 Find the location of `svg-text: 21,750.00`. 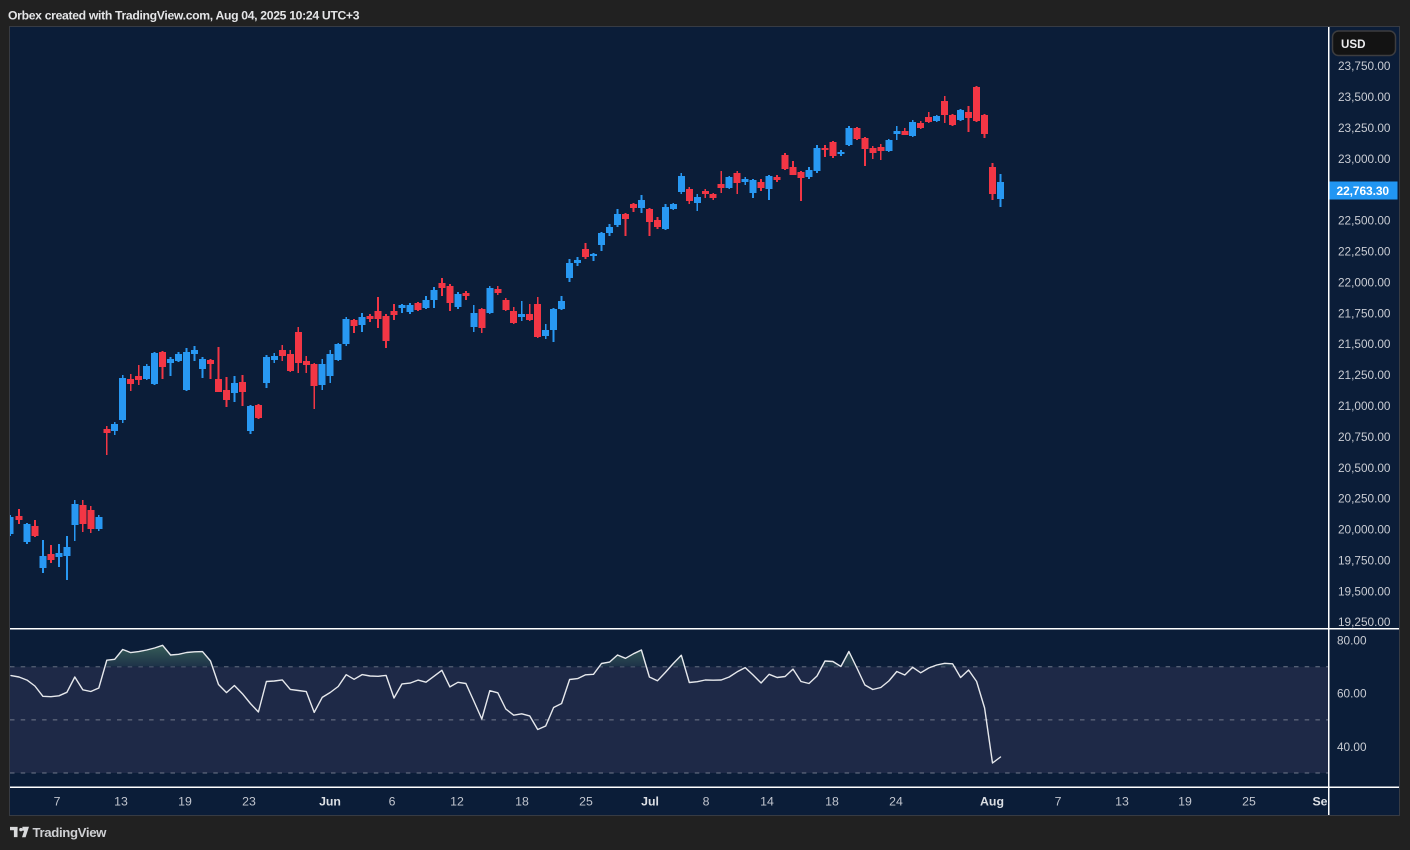

svg-text: 21,750.00 is located at coordinates (1364, 313).